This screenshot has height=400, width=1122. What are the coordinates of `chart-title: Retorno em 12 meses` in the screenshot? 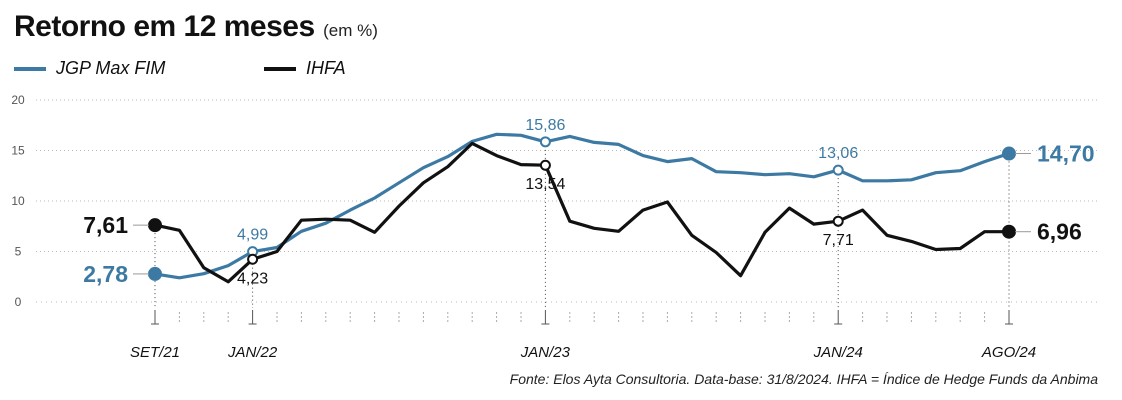 It's located at (164, 26).